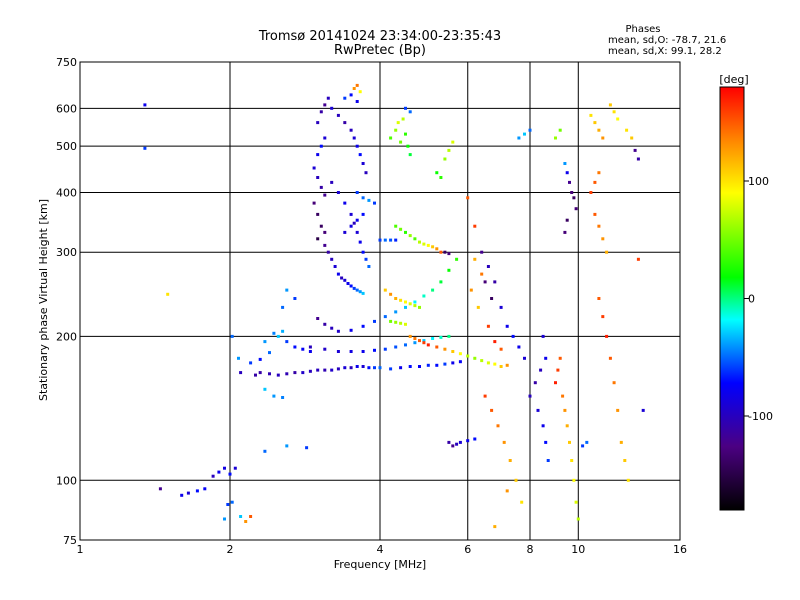 This screenshot has width=800, height=600. Describe the element at coordinates (733, 79) in the screenshot. I see `colorbar-label: [deg]` at that location.